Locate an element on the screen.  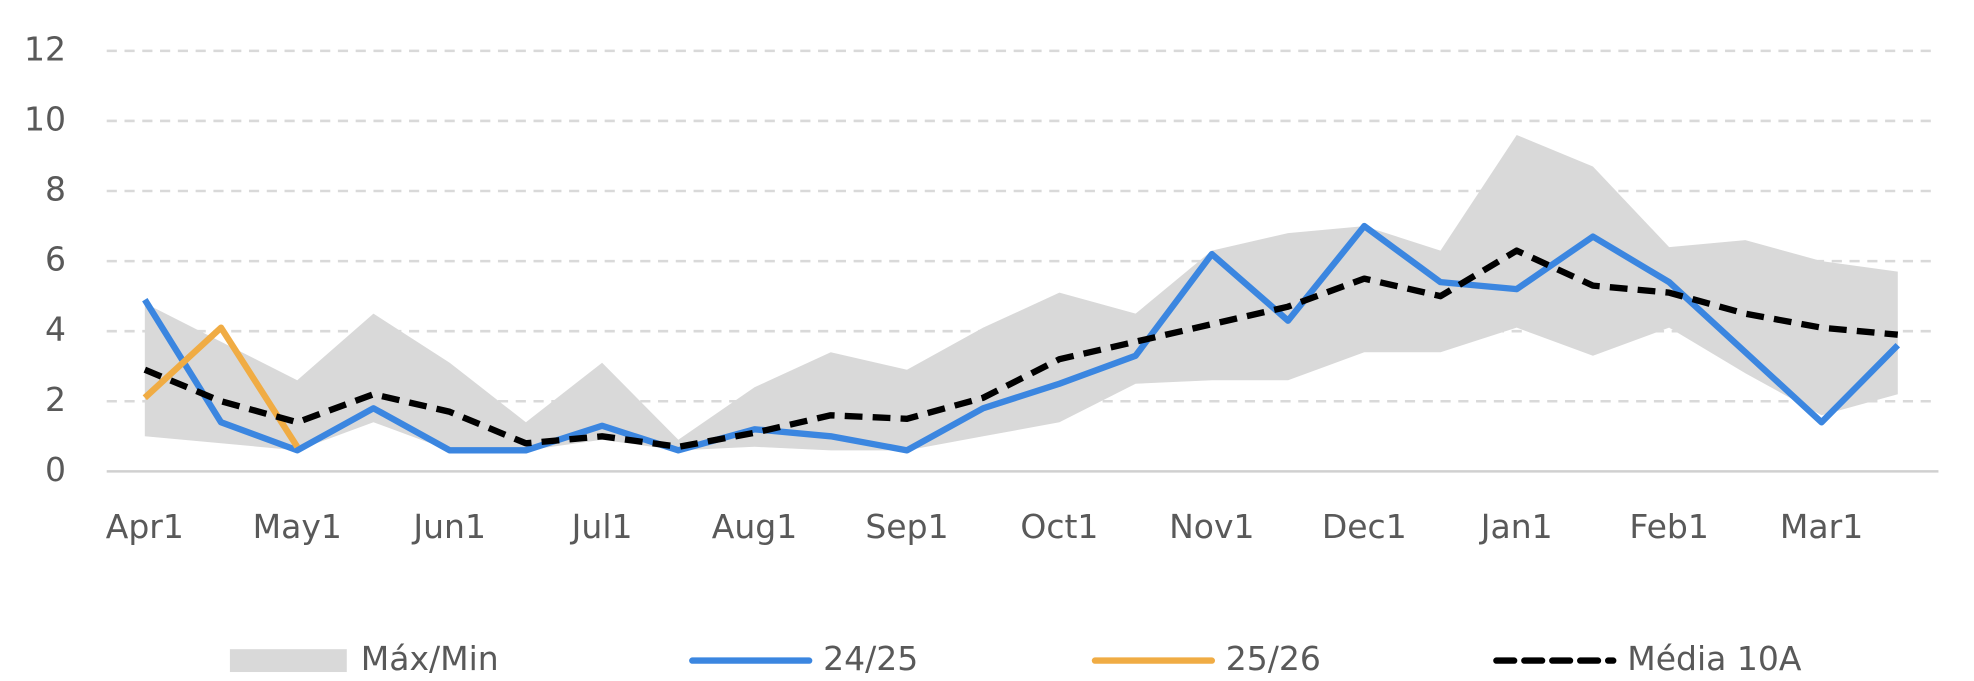
y-tick-label: 10 is located at coordinates (45, 118).